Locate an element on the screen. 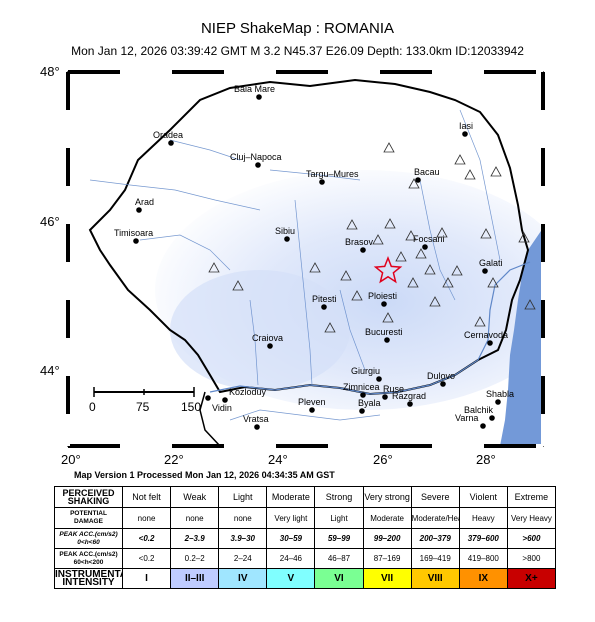 The image size is (595, 622). legend-cell: Moderate/Heavy is located at coordinates (435, 518).